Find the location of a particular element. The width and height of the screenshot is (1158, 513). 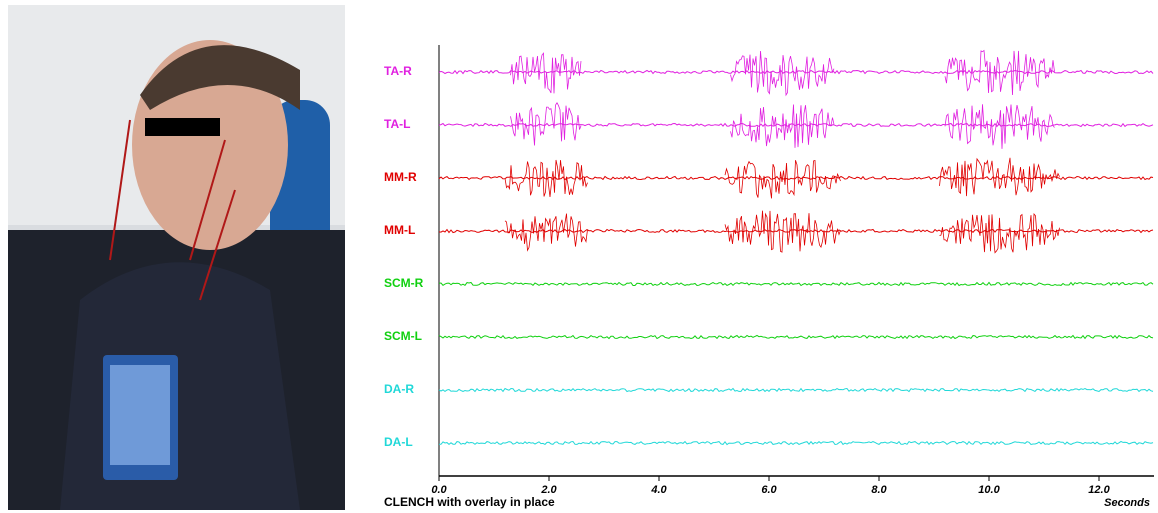

x-tick-label: 6.0 is located at coordinates (769, 490).